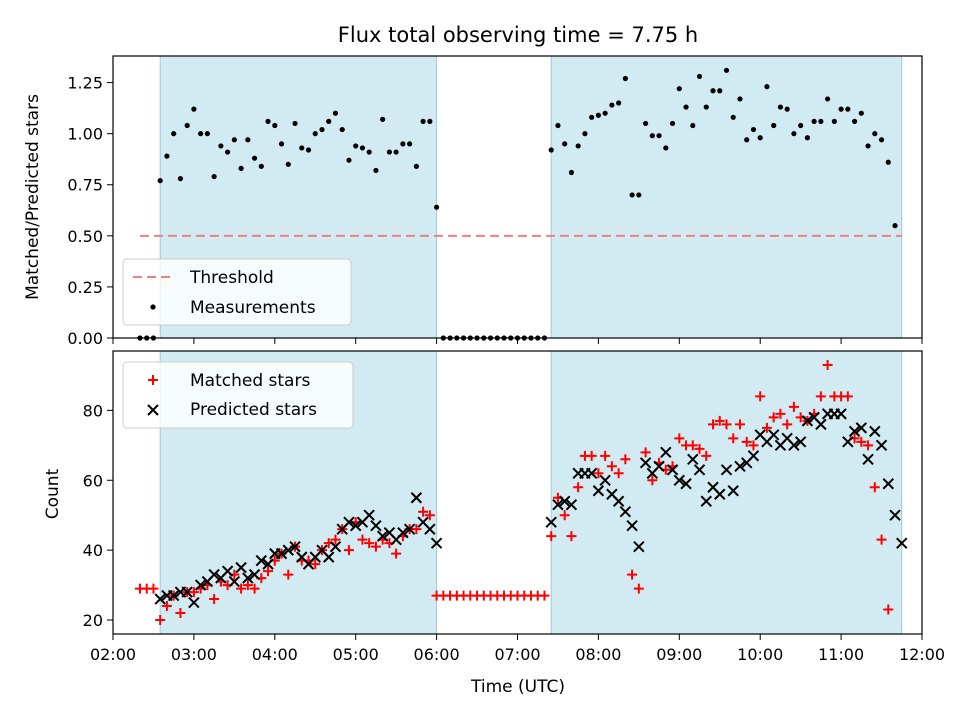 Image resolution: width=960 pixels, height=720 pixels. I want to click on x-tick-label: 02:00, so click(113, 654).